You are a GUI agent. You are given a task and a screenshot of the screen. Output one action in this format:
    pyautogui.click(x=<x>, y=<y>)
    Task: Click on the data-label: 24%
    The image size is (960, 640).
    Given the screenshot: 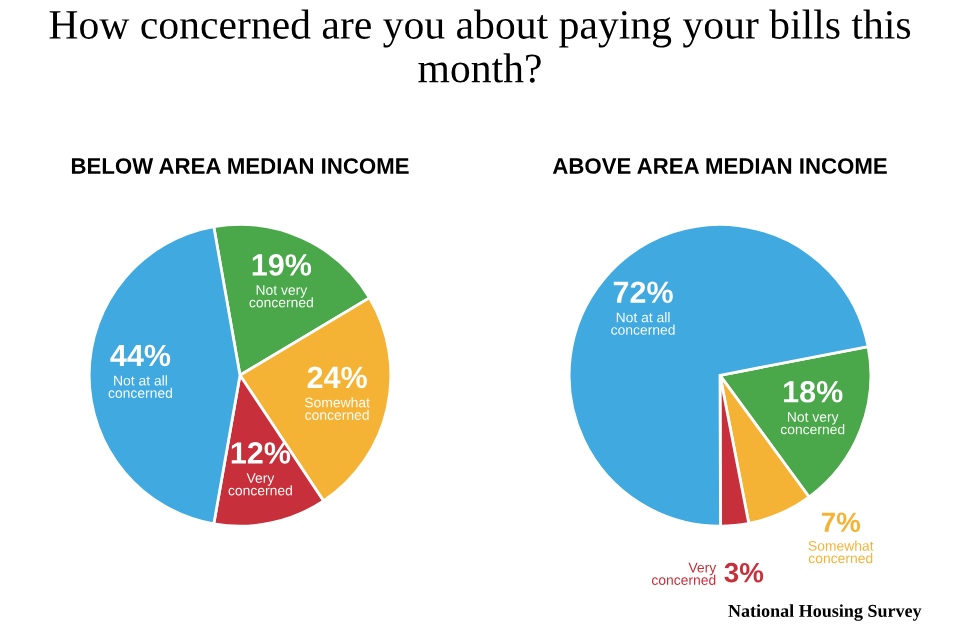 What is the action you would take?
    pyautogui.click(x=337, y=377)
    